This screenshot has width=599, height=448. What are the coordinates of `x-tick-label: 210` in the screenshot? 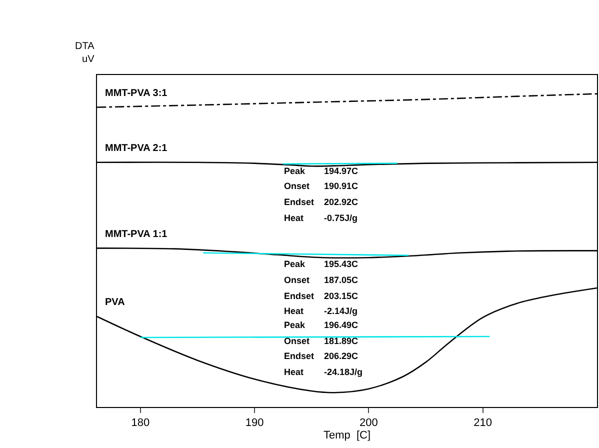 It's located at (483, 423).